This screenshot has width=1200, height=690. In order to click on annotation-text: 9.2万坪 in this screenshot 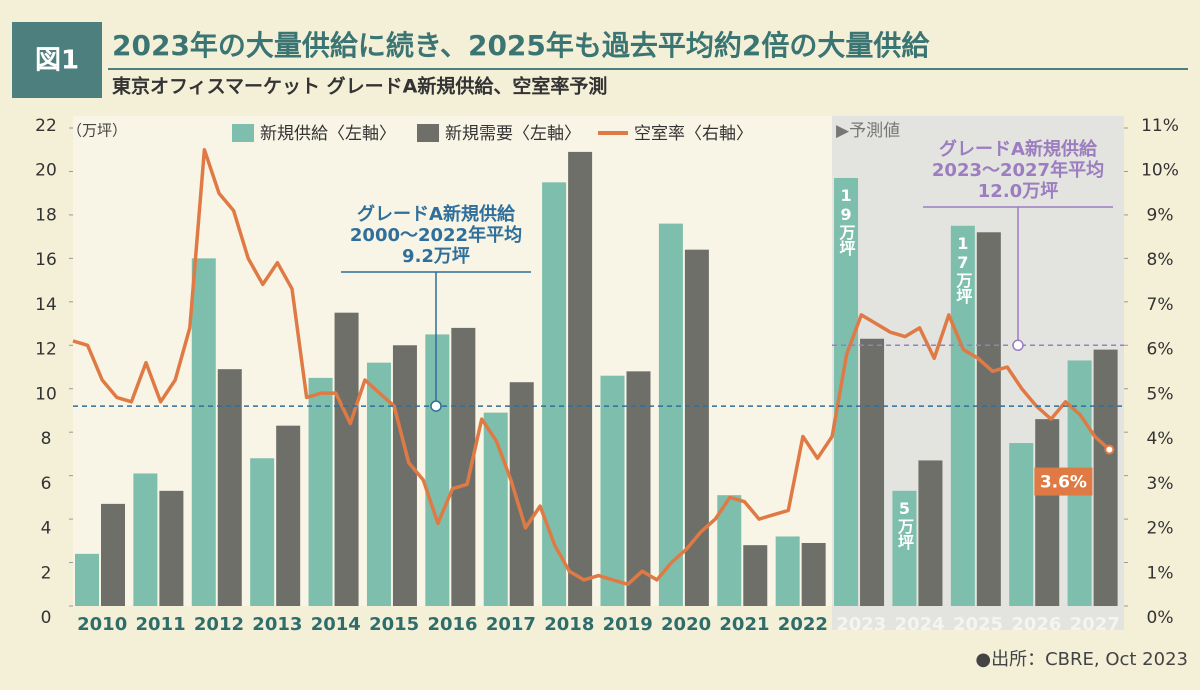, I will do `click(436, 256)`.